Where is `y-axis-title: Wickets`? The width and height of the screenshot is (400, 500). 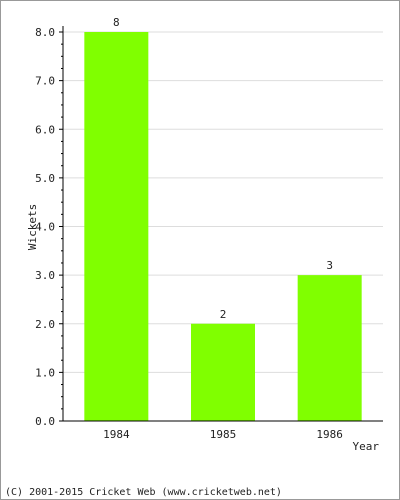 y-axis-title: Wickets is located at coordinates (32, 227).